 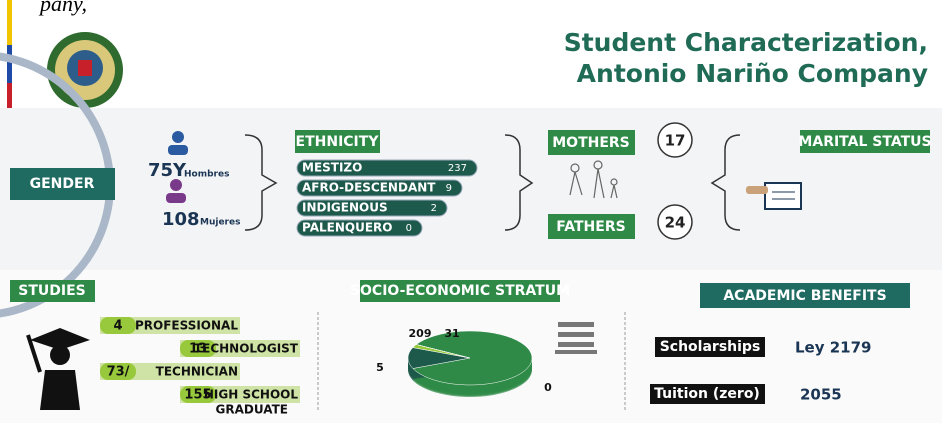 What do you see at coordinates (457, 168) in the screenshot?
I see `ethnicity-value: 237` at bounding box center [457, 168].